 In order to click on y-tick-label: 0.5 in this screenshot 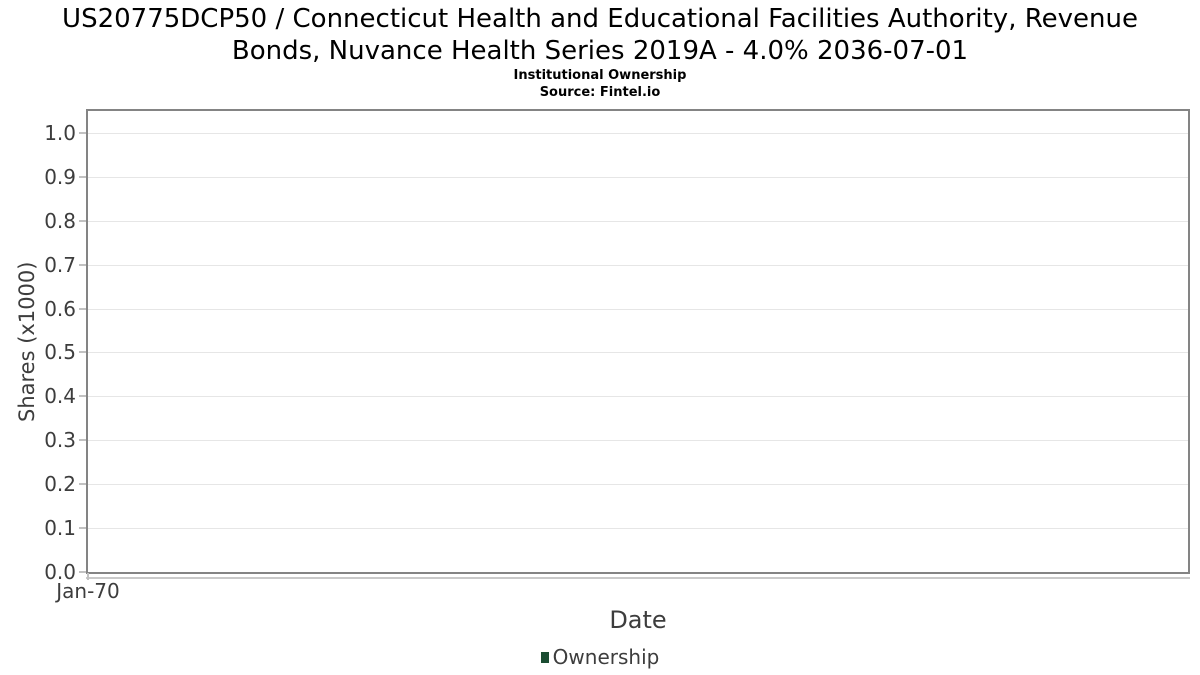, I will do `click(60, 352)`.